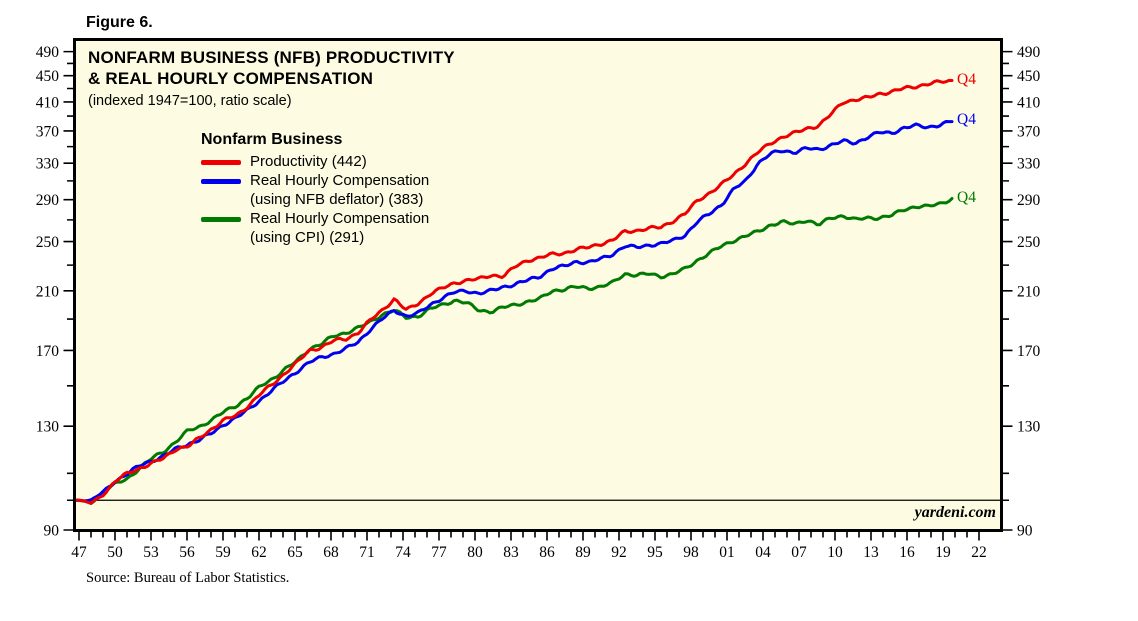 This screenshot has height=621, width=1138. What do you see at coordinates (331, 552) in the screenshot?
I see `svg-text: 68` at bounding box center [331, 552].